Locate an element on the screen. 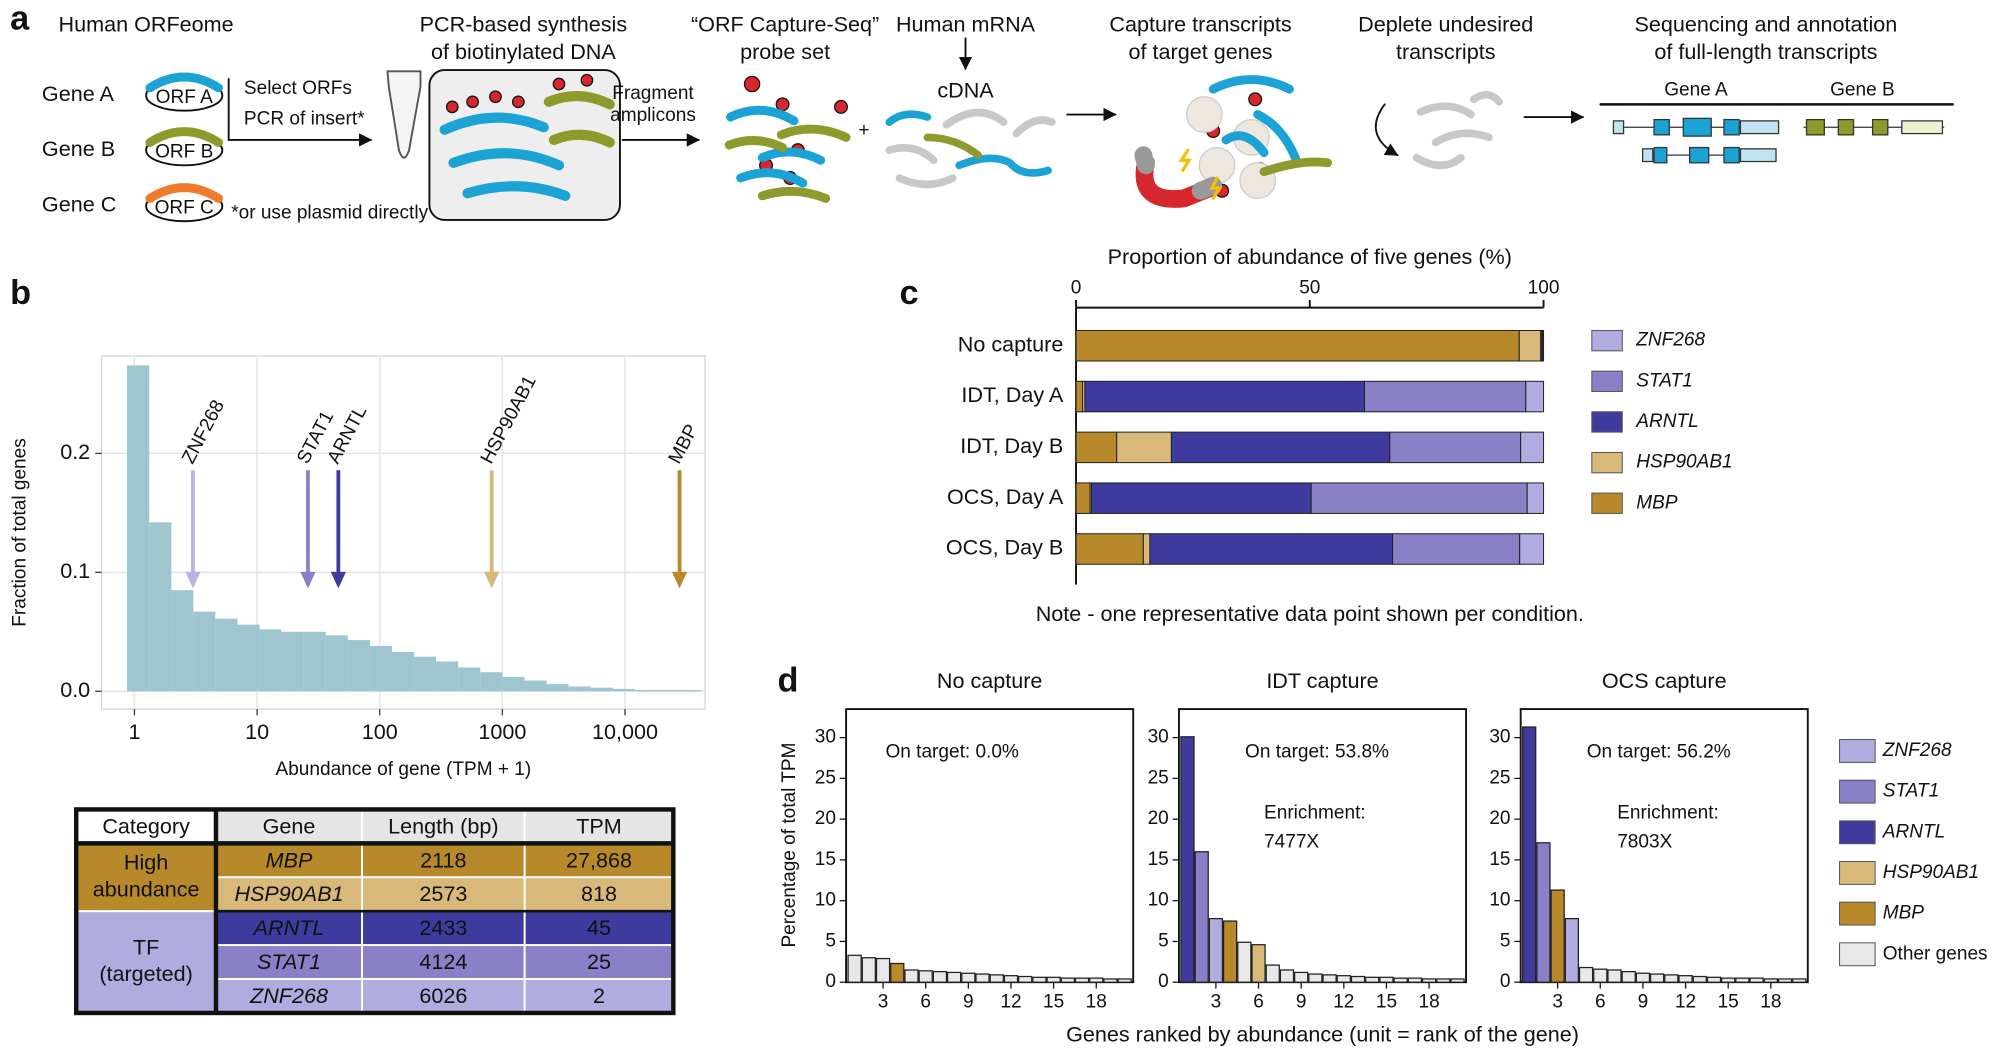 The image size is (1992, 1051). panel-label: d is located at coordinates (787, 680).